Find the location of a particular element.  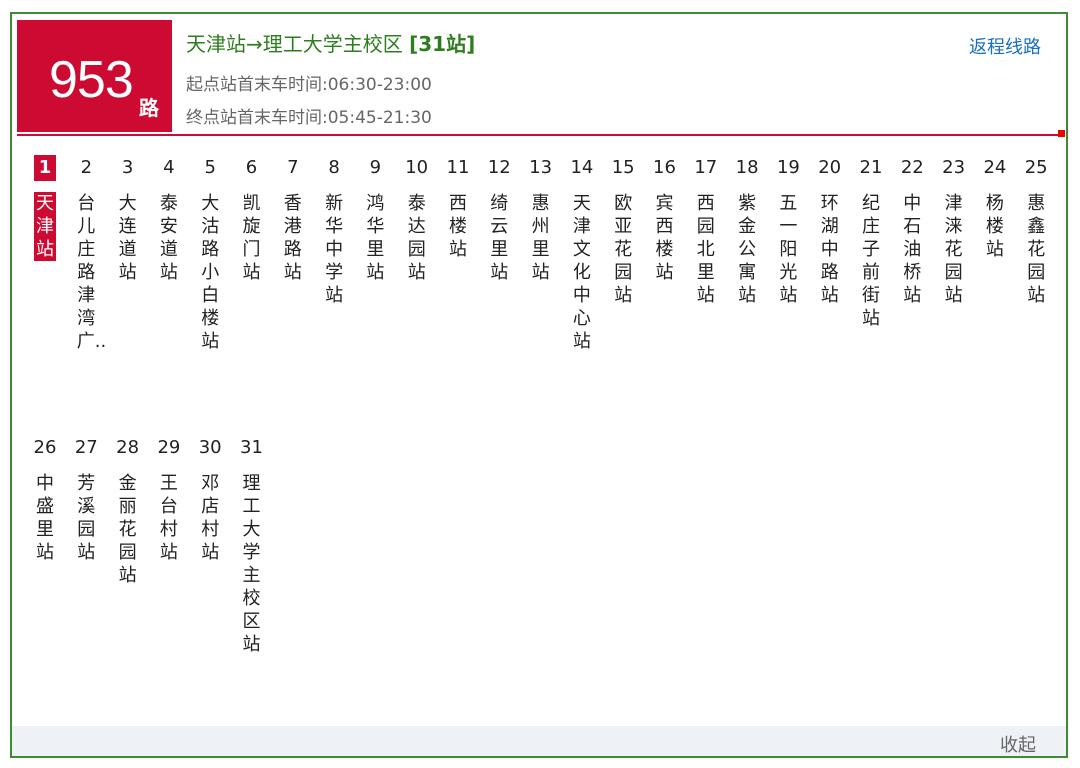

stop-item: 15 欧亚花园站 is located at coordinates (623, 231).